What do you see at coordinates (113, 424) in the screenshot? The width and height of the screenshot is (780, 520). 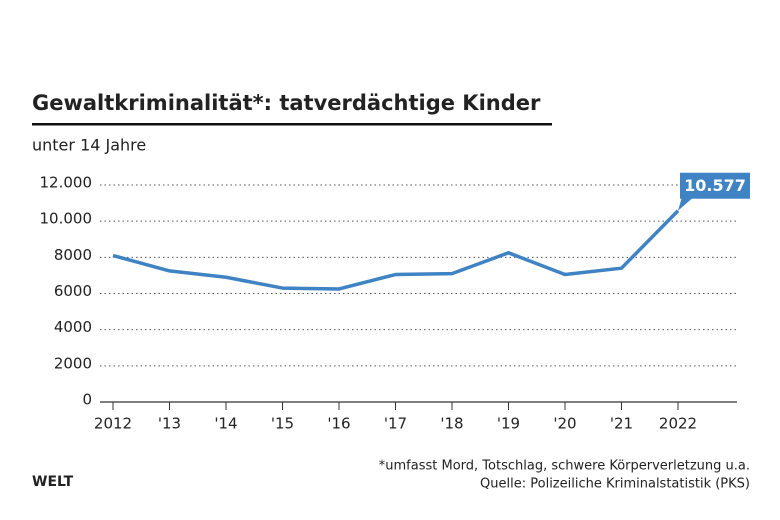 I see `x-tick-label: 2012` at bounding box center [113, 424].